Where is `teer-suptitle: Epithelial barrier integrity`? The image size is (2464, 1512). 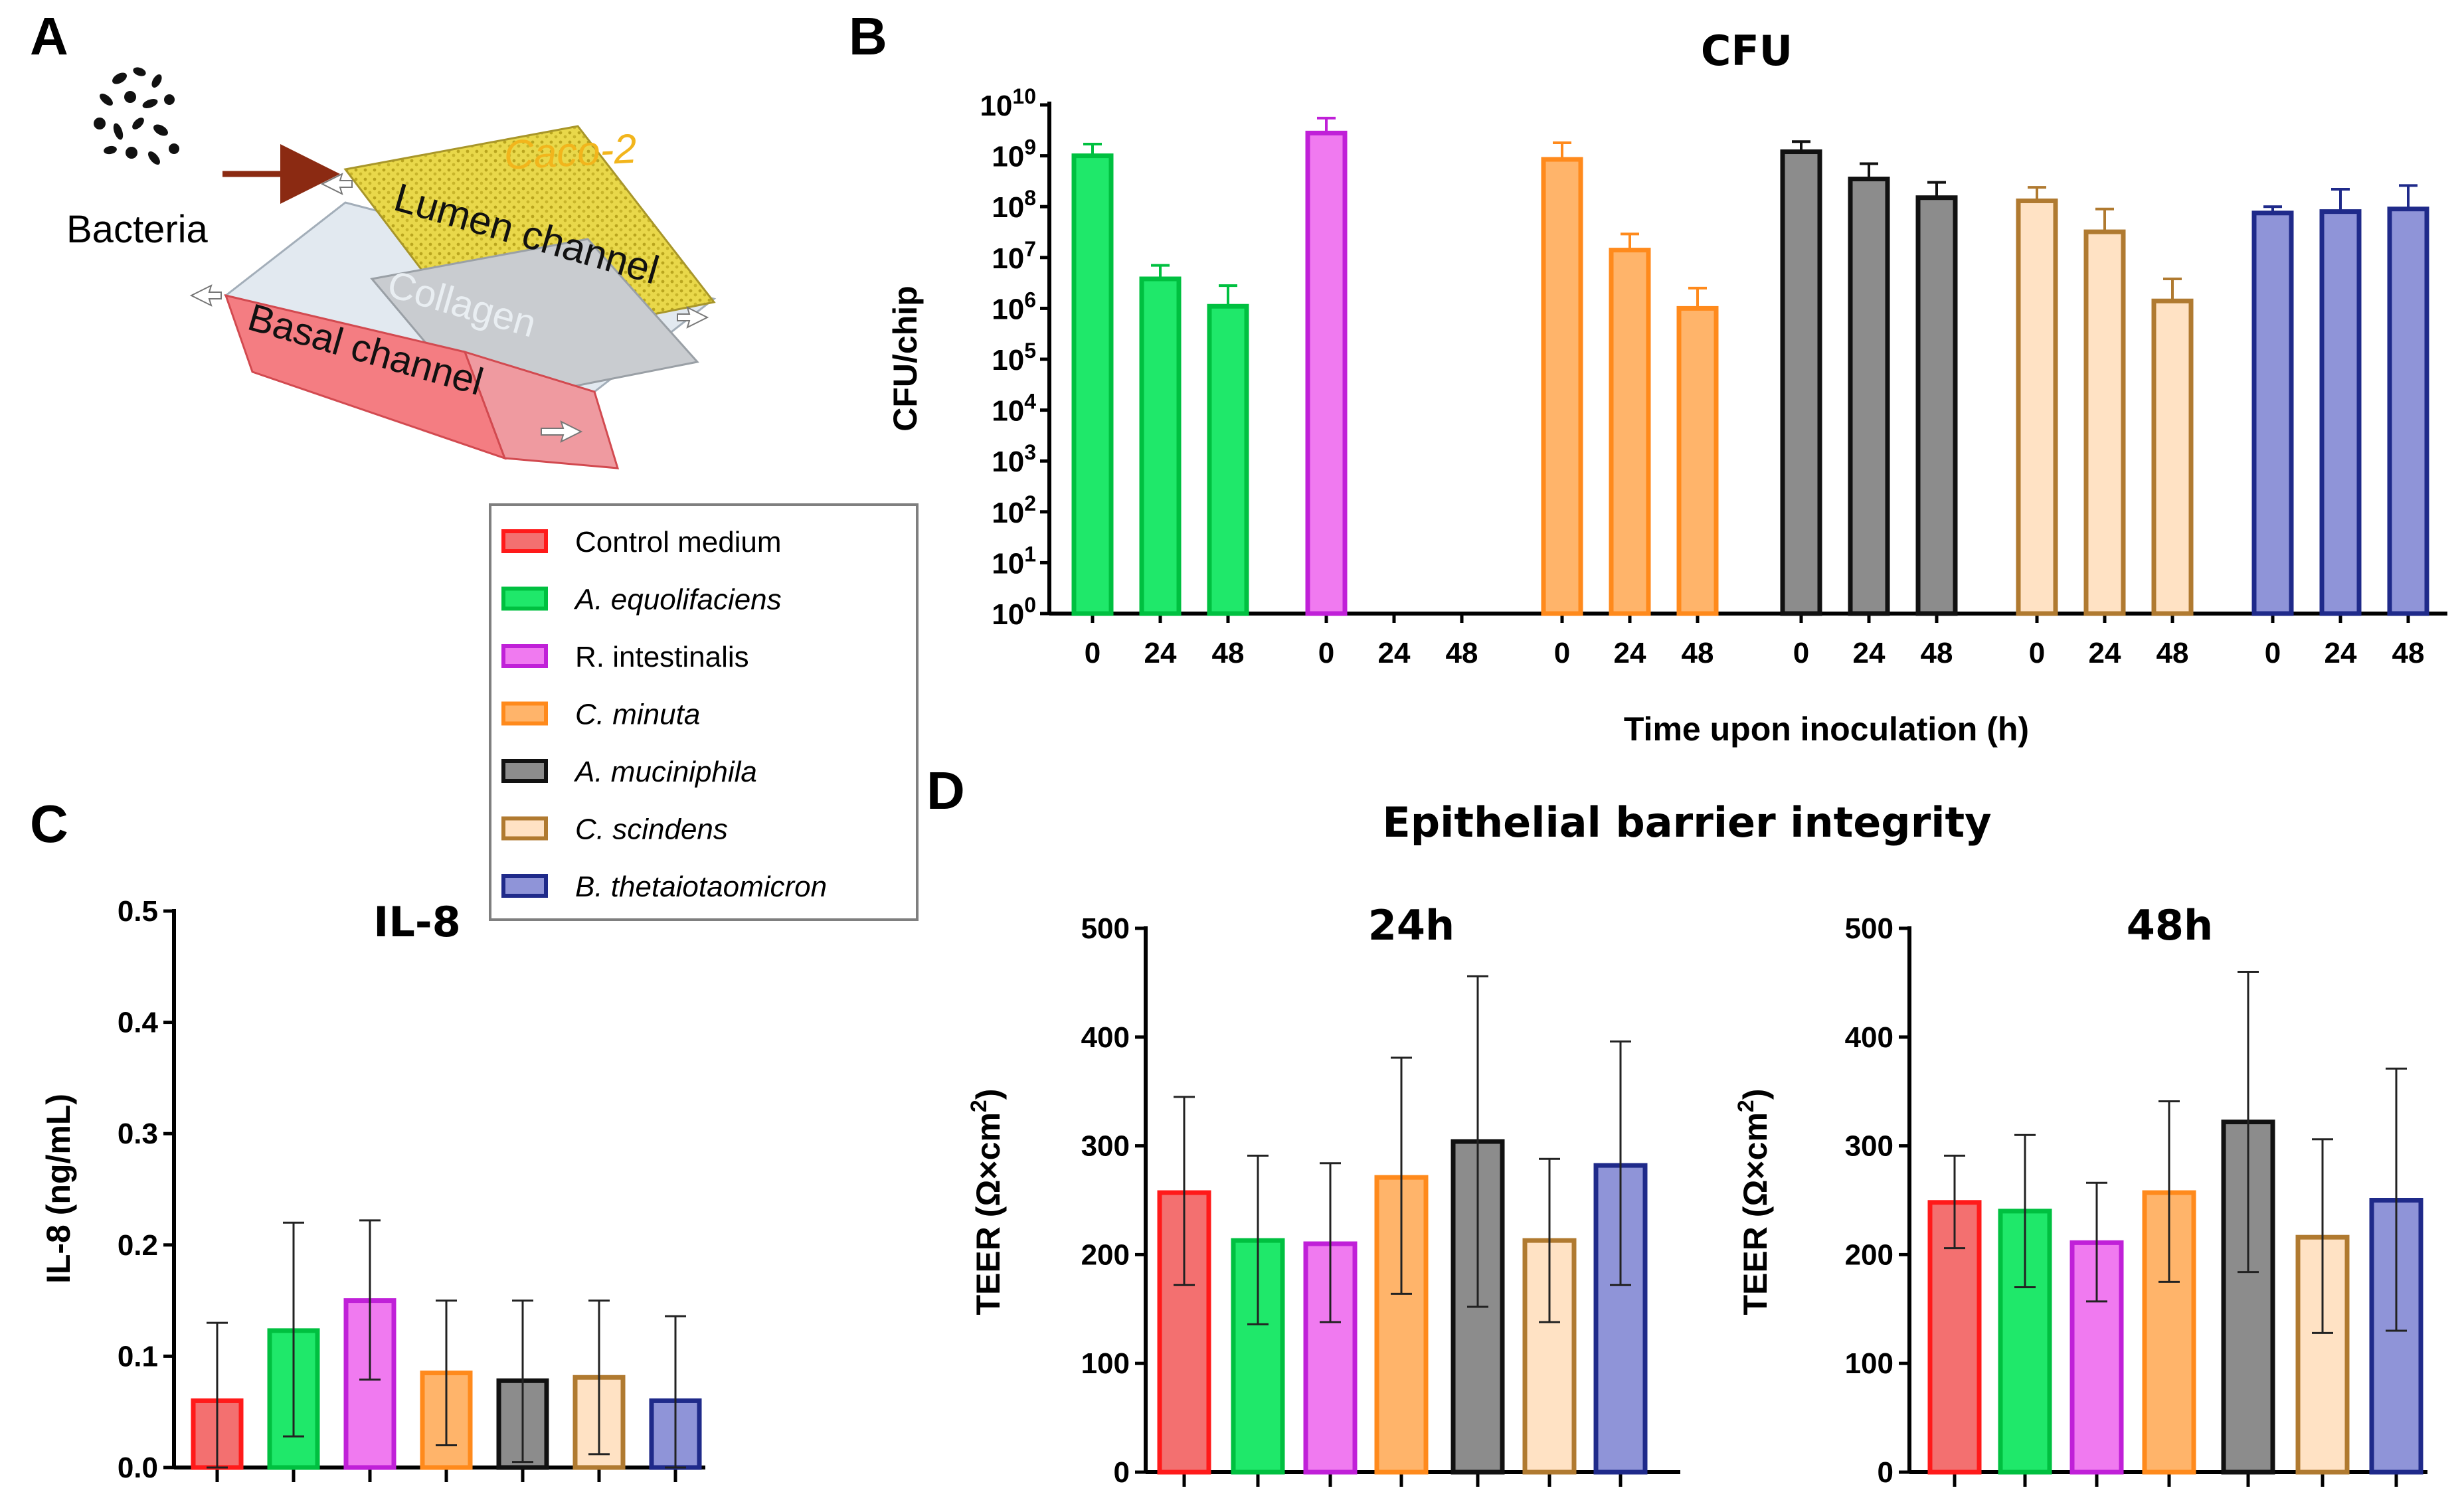
teer-suptitle: Epithelial barrier integrity is located at coordinates (1686, 822).